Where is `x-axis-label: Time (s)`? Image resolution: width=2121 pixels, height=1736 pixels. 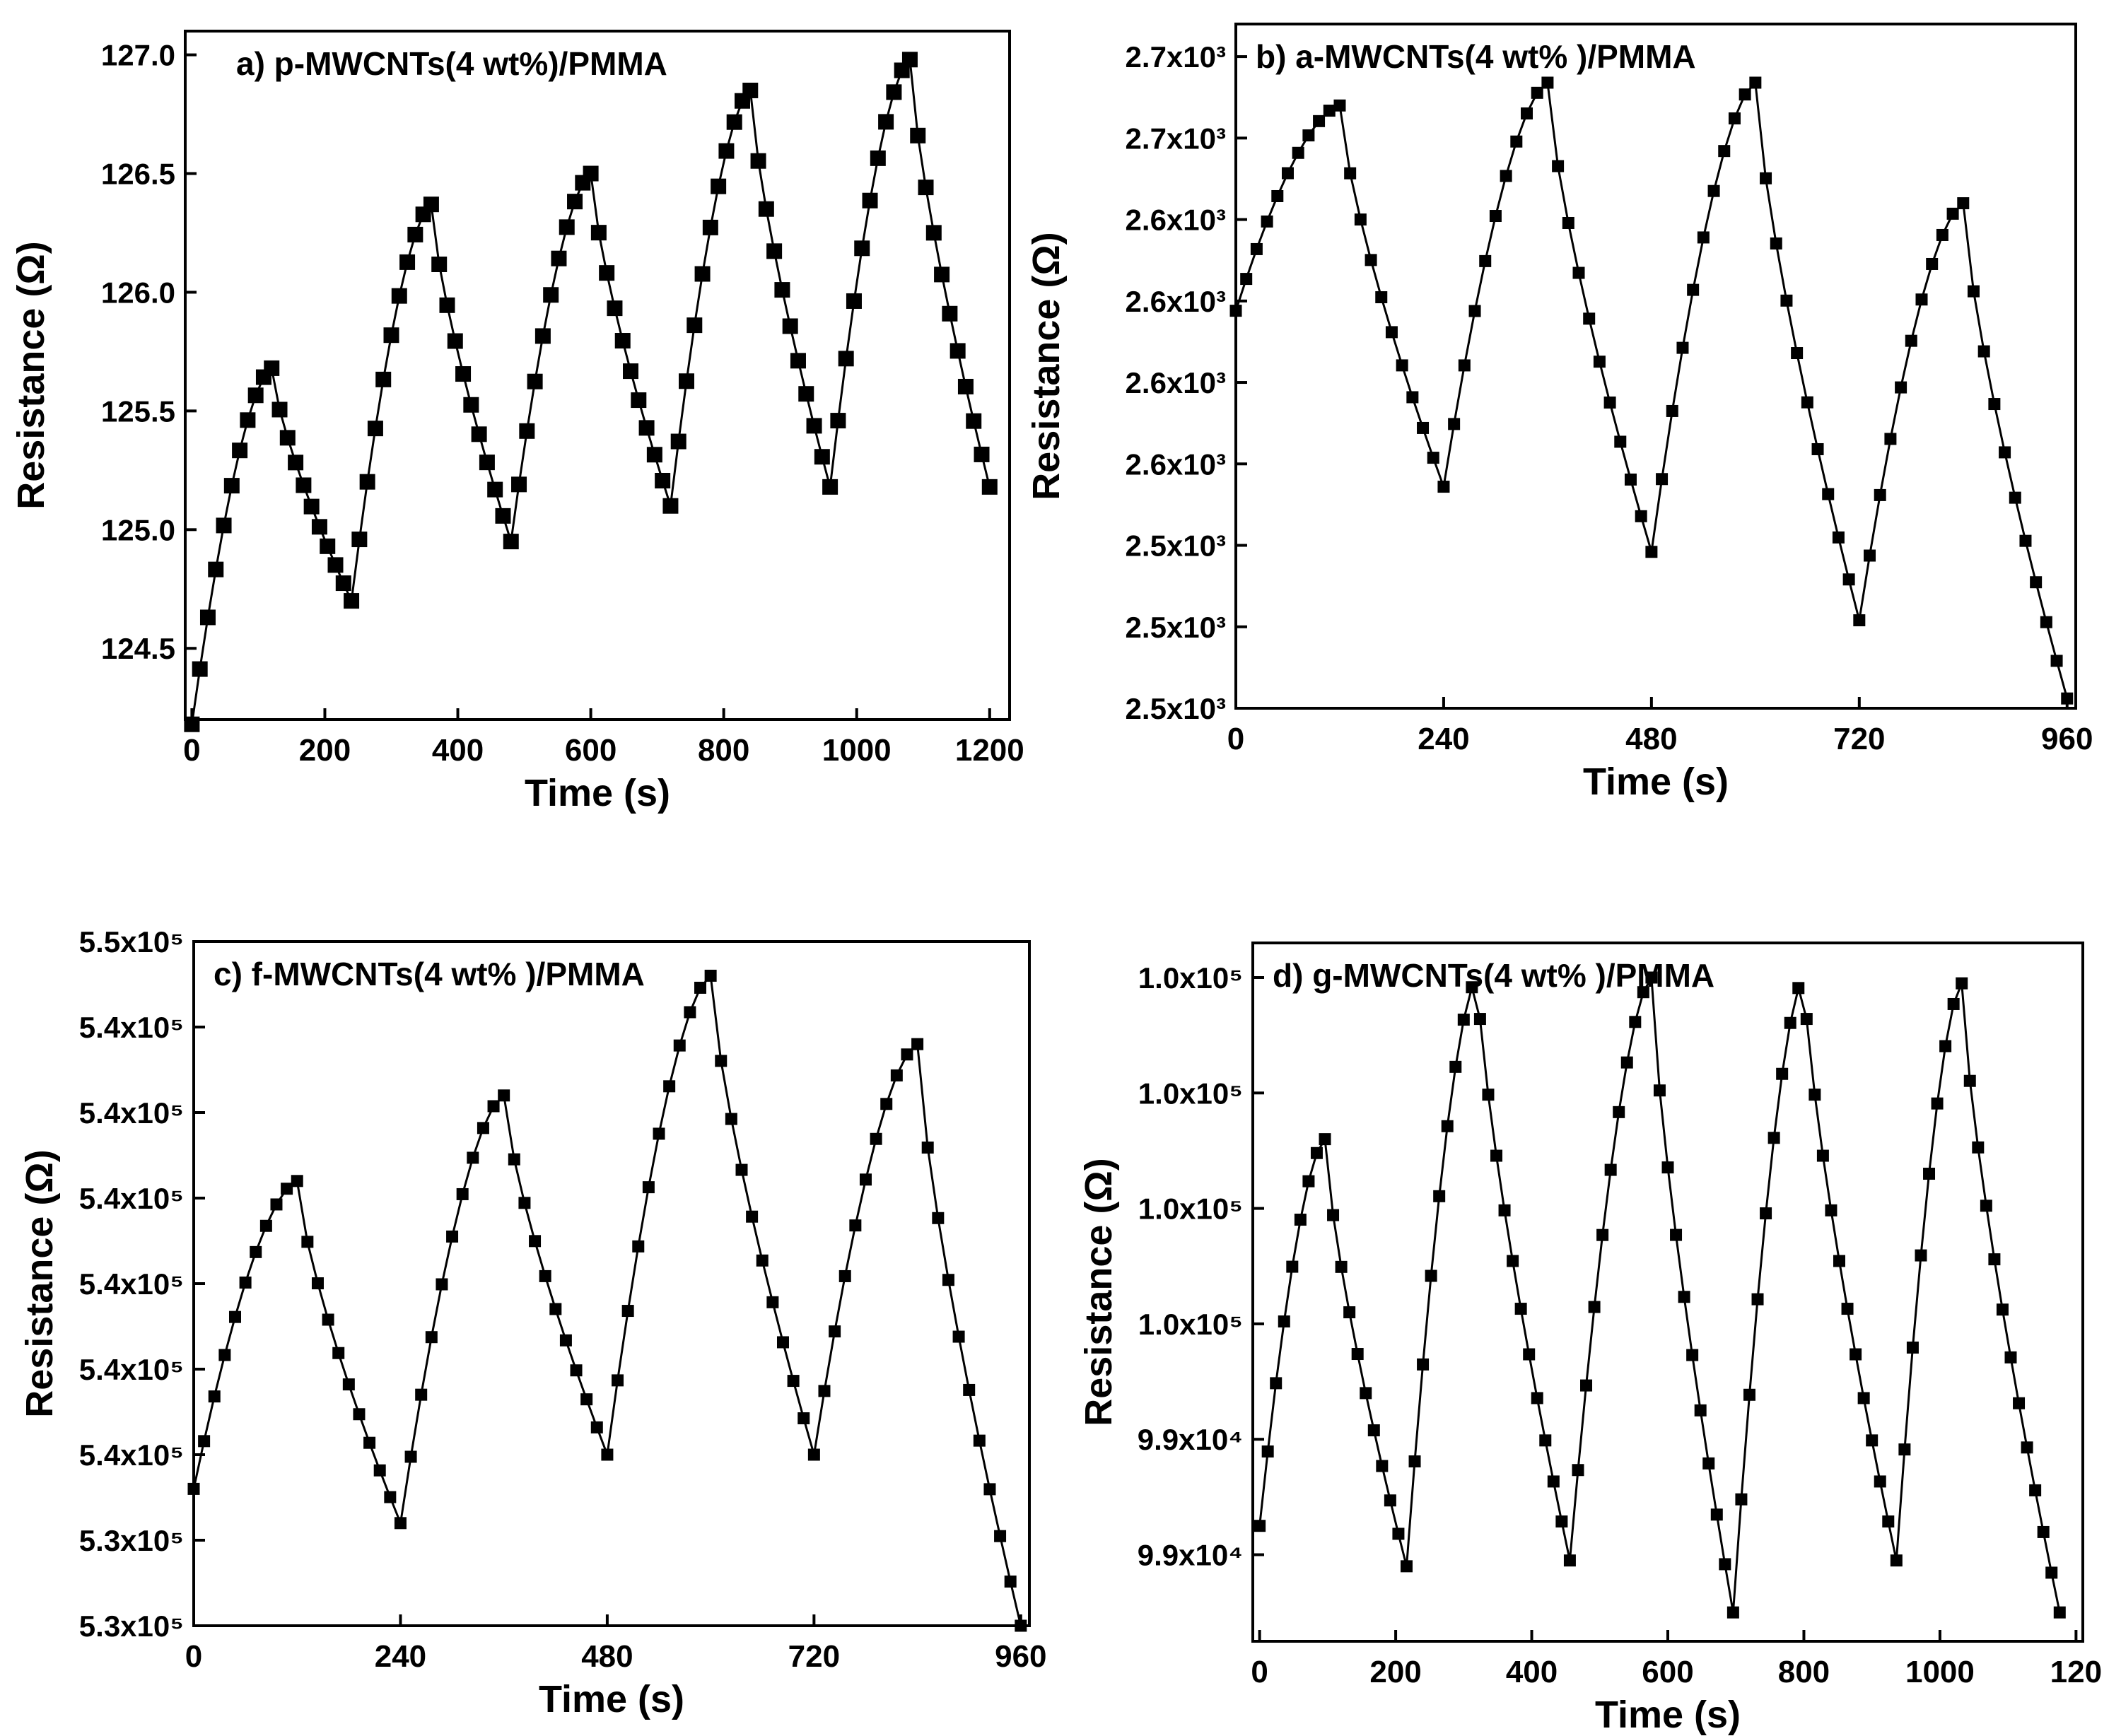 x-axis-label: Time (s) is located at coordinates (1656, 782).